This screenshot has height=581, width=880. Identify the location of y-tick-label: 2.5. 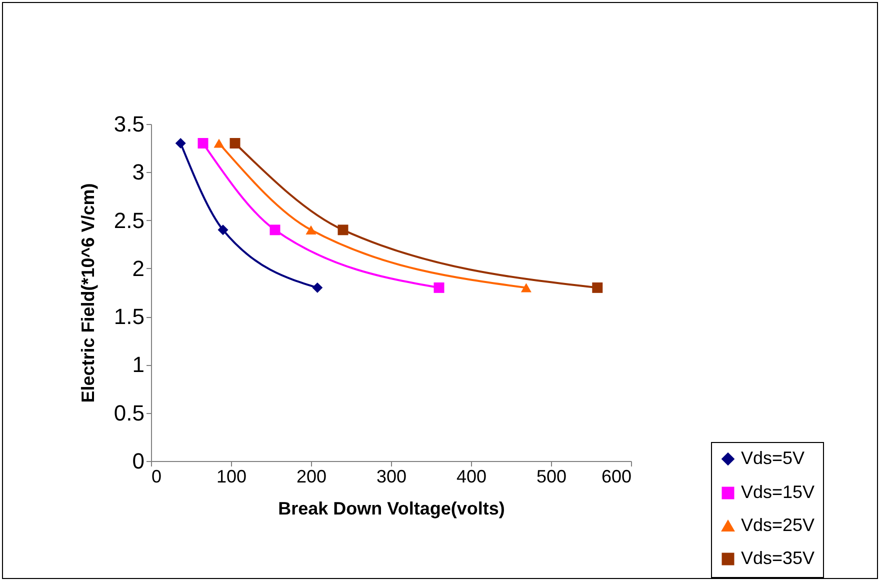
(129, 220).